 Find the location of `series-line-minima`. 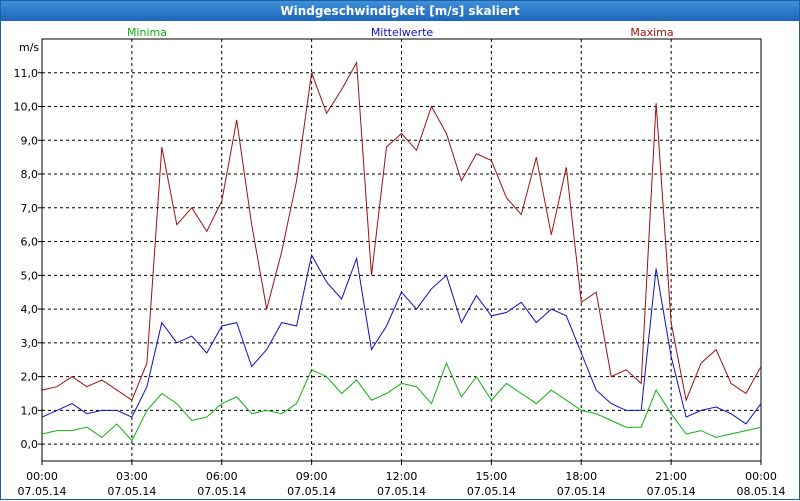

series-line-minima is located at coordinates (401, 401).